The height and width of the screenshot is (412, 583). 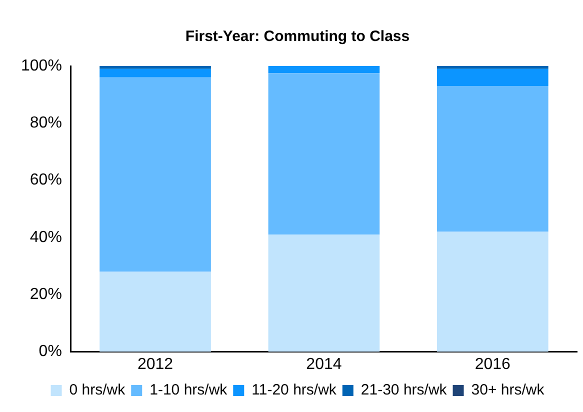 I want to click on y-tick-label: 80%, so click(x=46, y=123).